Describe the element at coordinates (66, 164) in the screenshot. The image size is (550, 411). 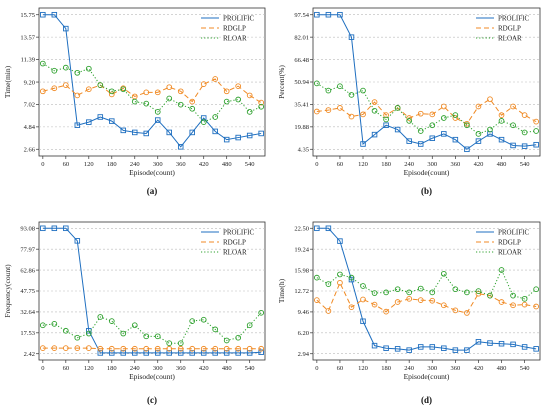
I see `x-tick-label: 60` at that location.